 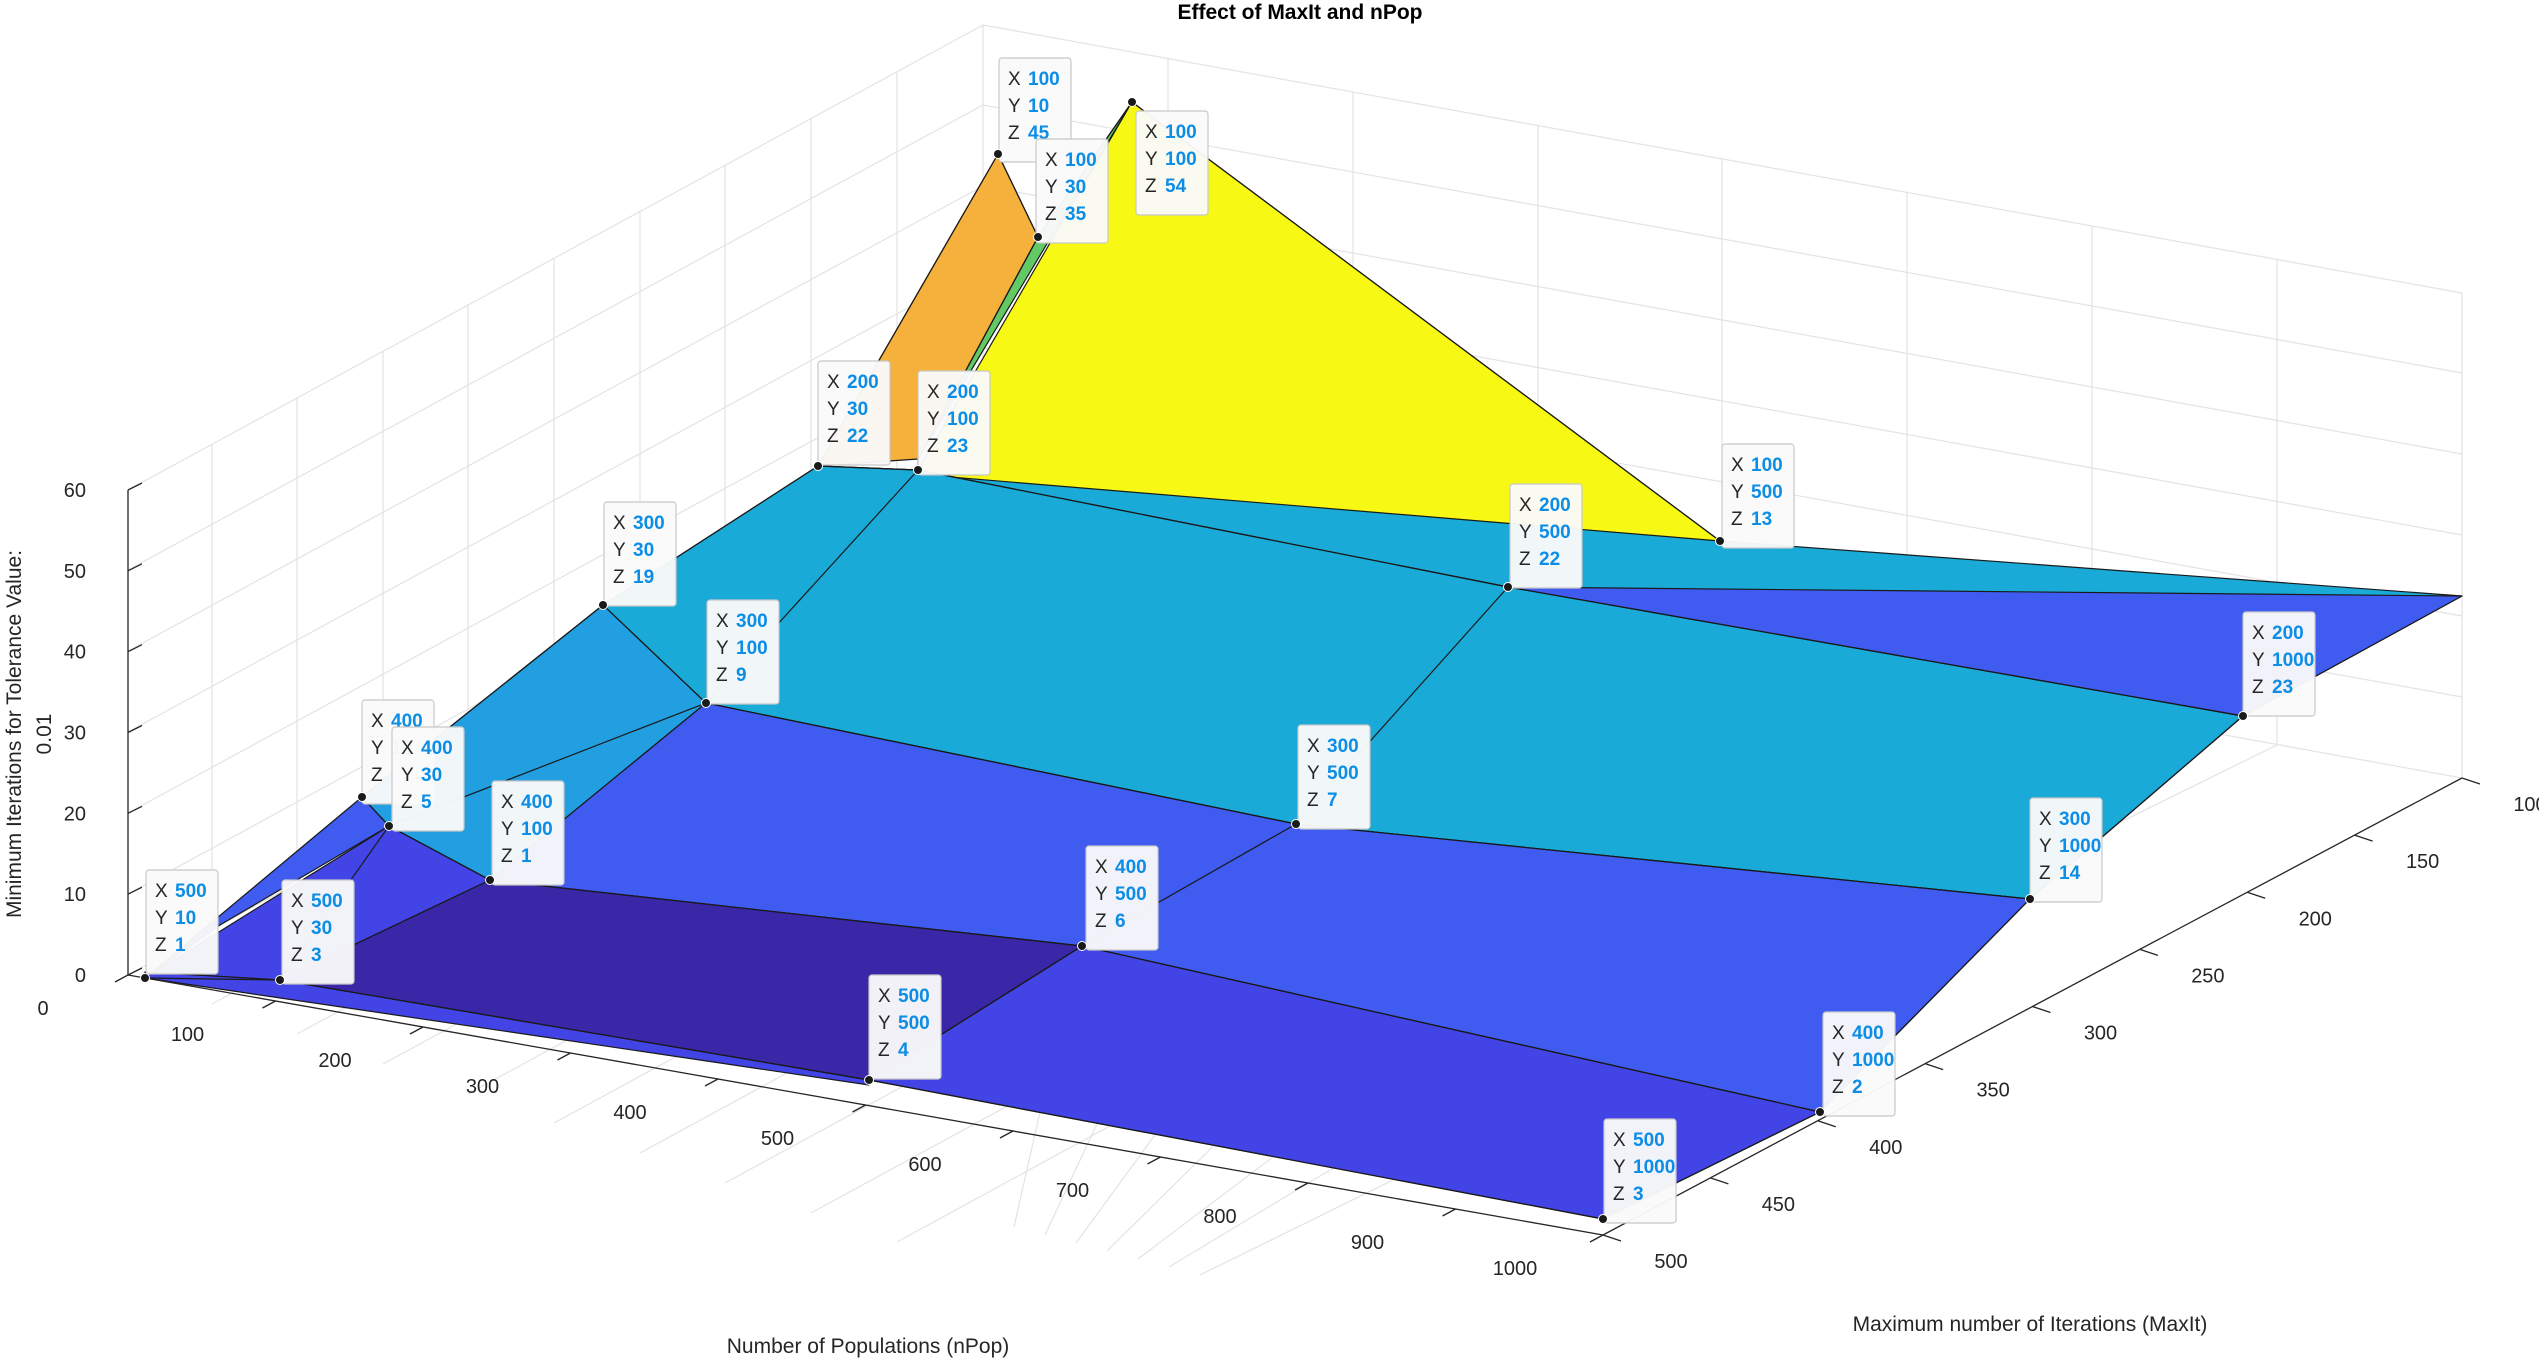 I want to click on maxit-tick-label: 300, so click(x=2100, y=1034).